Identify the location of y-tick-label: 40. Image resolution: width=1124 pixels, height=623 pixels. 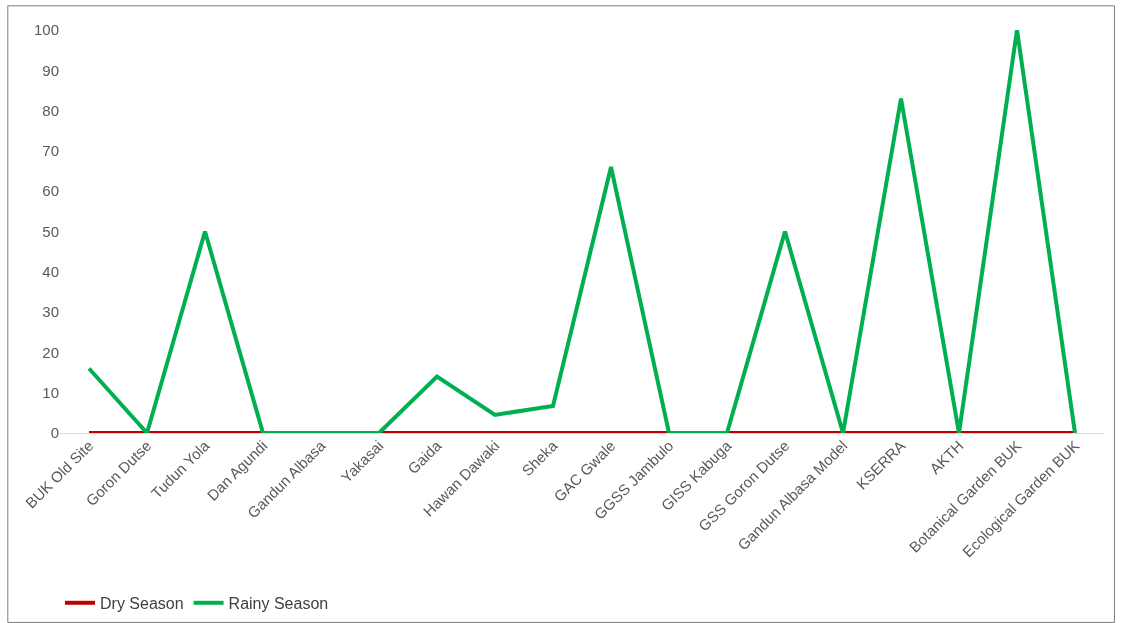
(50, 272).